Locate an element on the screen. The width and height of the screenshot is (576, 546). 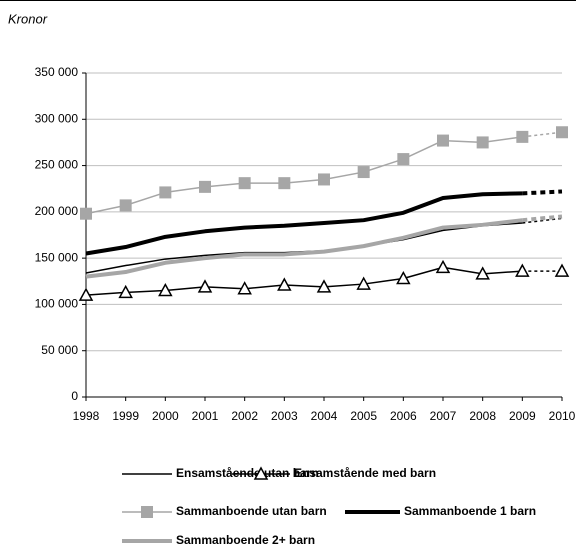
y-tick-label: 250 000 is located at coordinates (57, 165).